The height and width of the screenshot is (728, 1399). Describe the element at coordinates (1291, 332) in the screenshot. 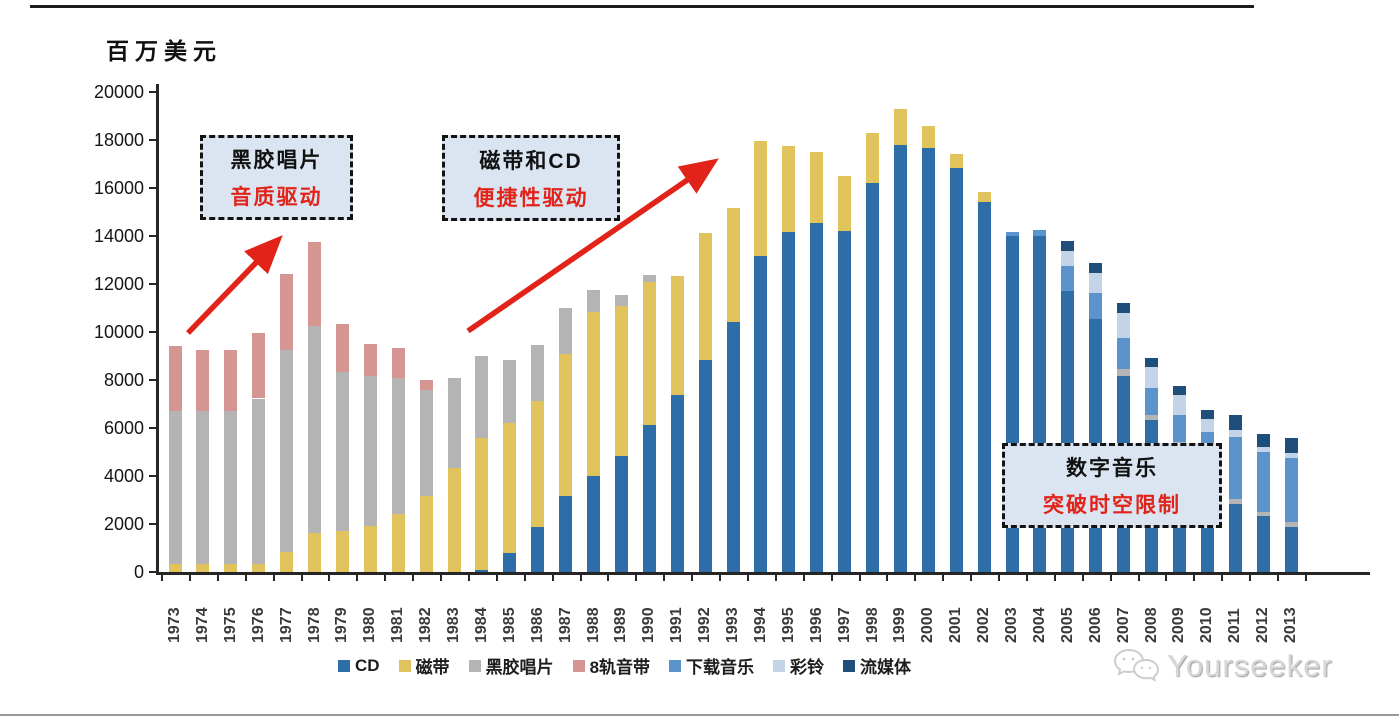

I see `bar-2013` at that location.